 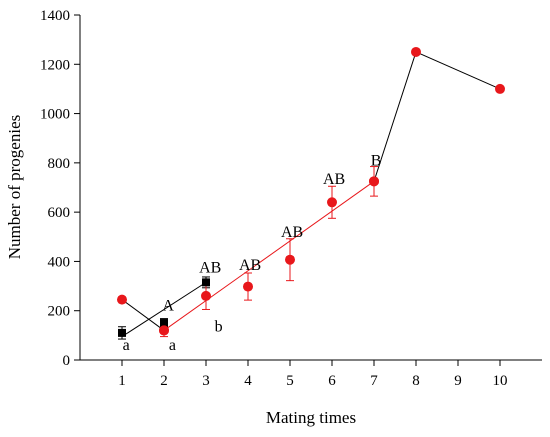 I want to click on y-tick-label: 400, so click(x=59, y=262).